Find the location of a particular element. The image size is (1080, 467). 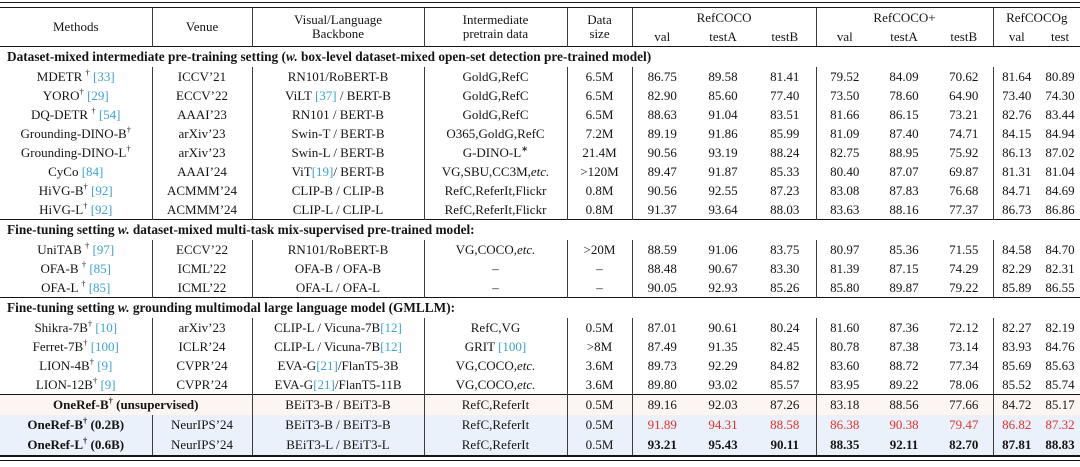

cell-backbone: EVA-G[21]/FlanT5-3B is located at coordinates (337, 365).